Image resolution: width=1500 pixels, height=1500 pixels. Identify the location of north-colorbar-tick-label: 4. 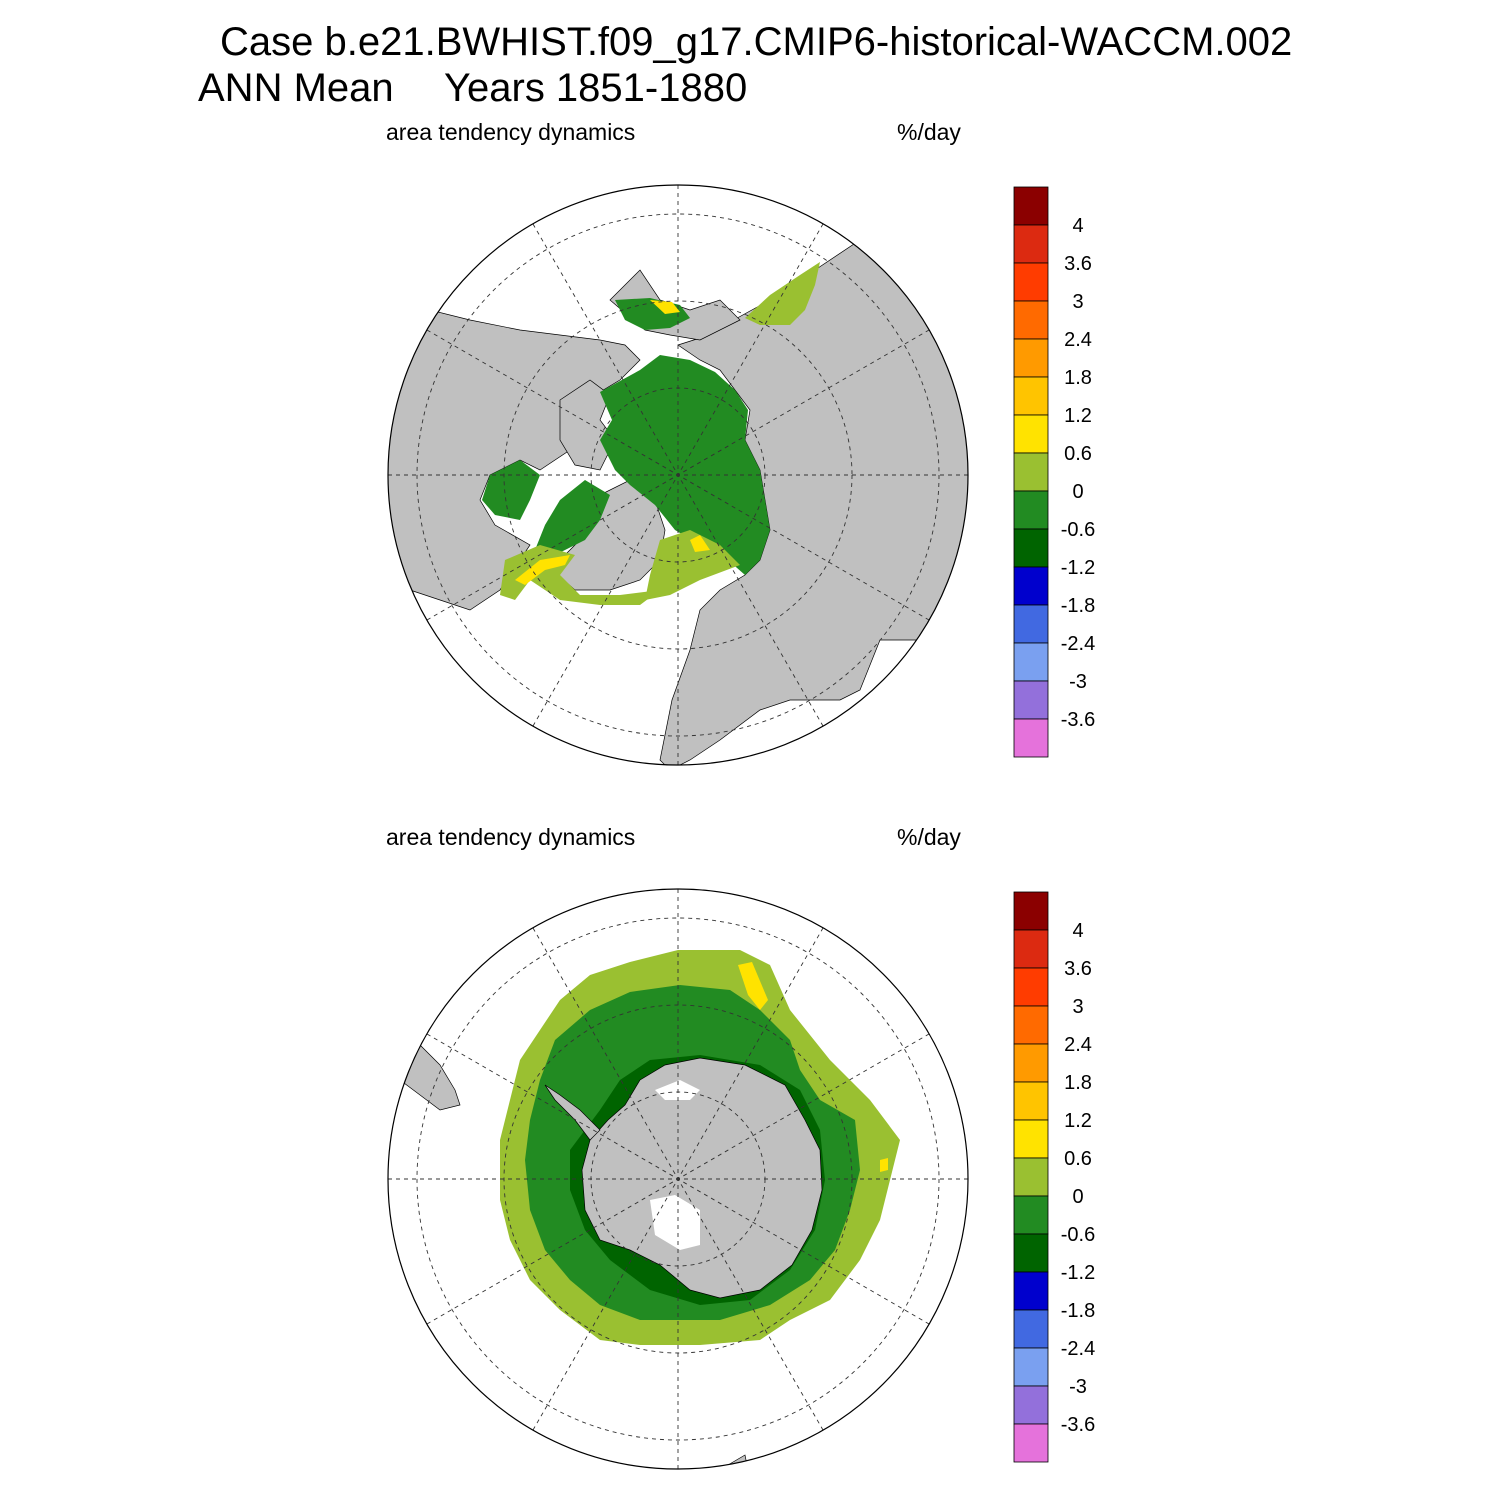
(1077, 226).